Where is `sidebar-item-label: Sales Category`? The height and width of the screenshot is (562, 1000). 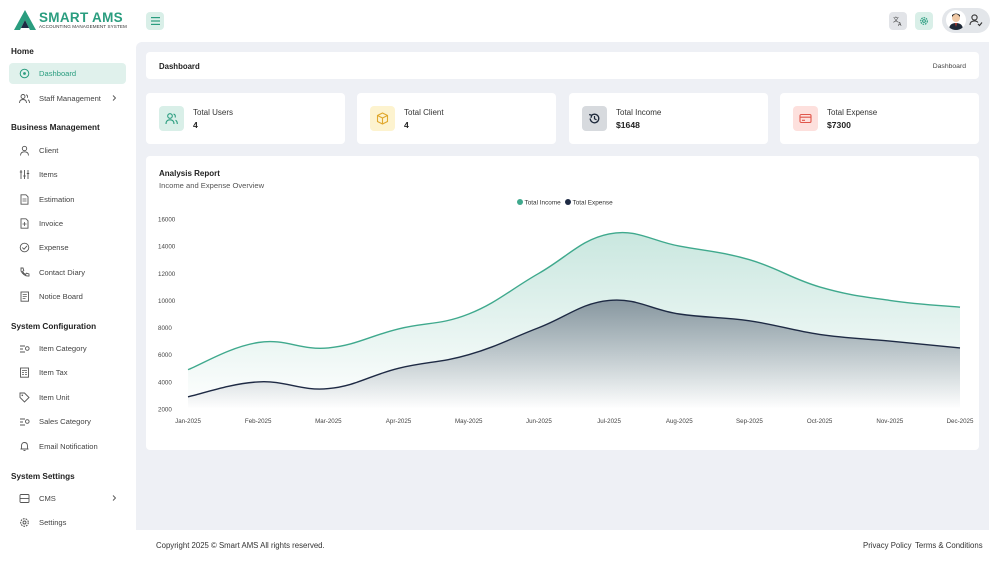
sidebar-item-label: Sales Category is located at coordinates (65, 421).